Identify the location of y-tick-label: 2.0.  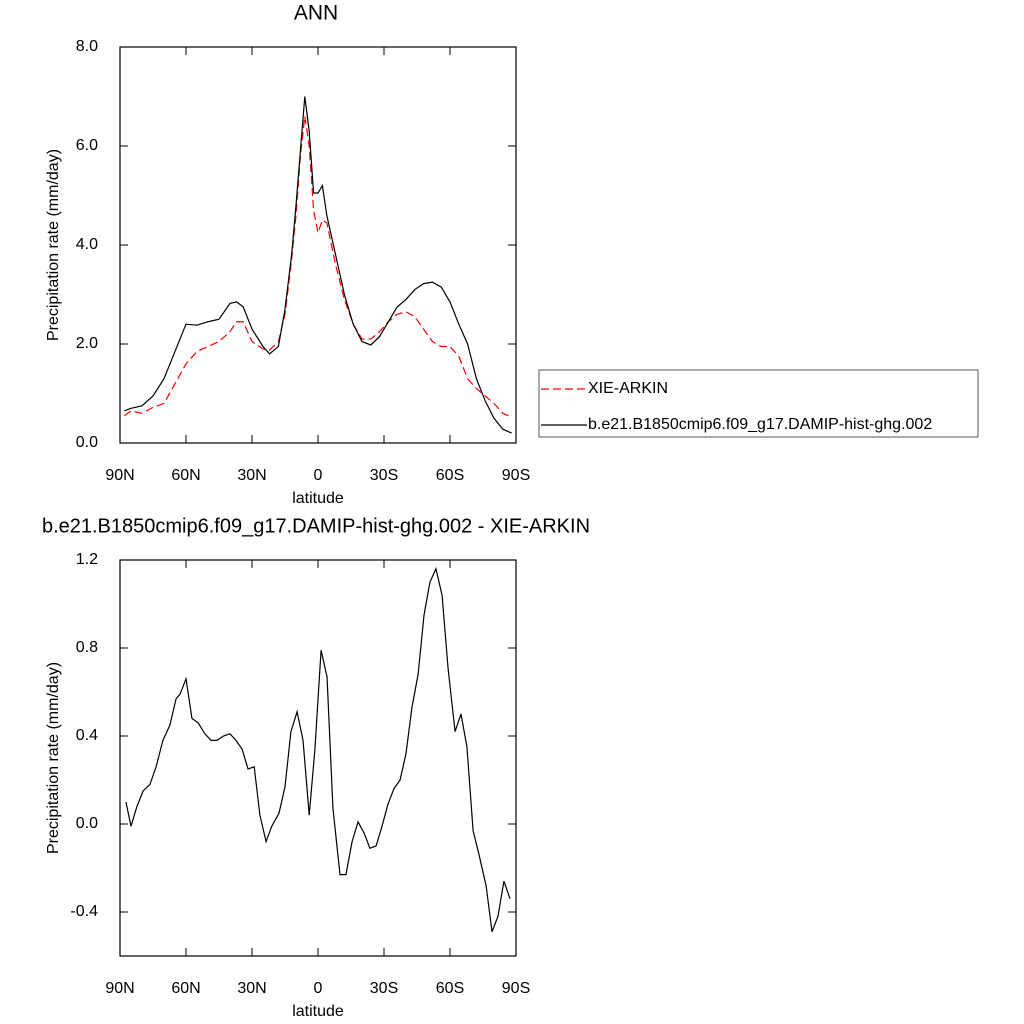
(87, 343).